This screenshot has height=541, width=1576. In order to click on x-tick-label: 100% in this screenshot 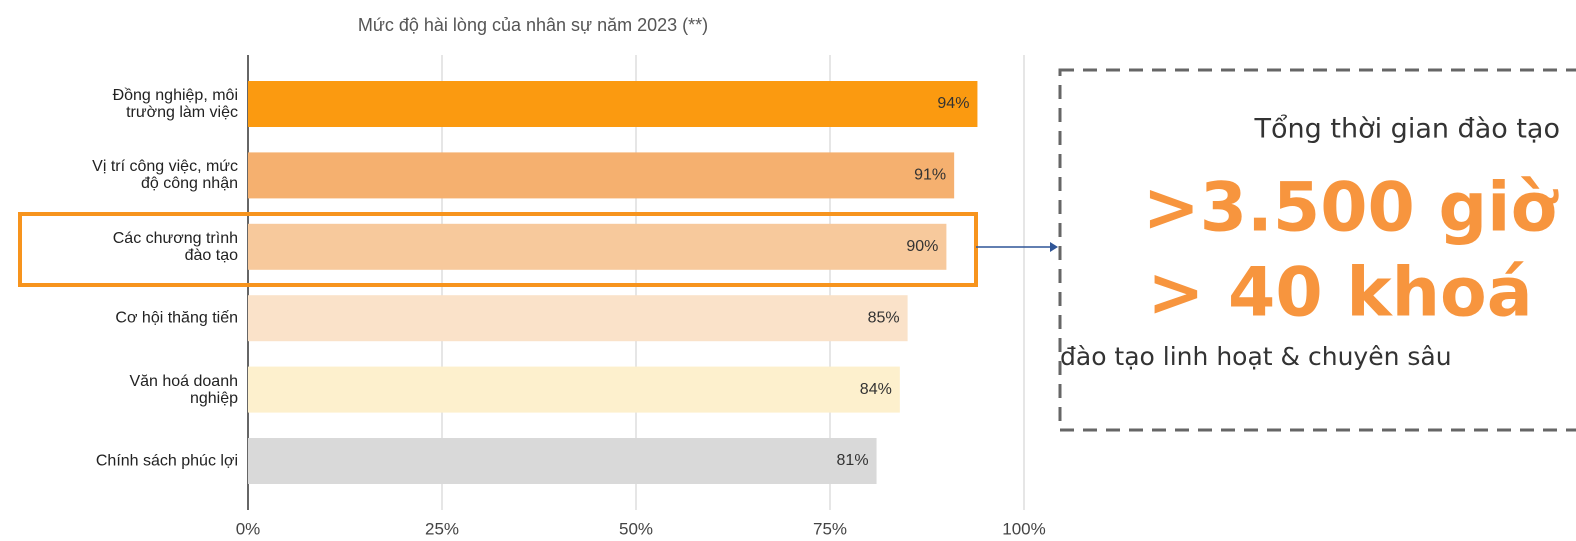, I will do `click(1023, 528)`.